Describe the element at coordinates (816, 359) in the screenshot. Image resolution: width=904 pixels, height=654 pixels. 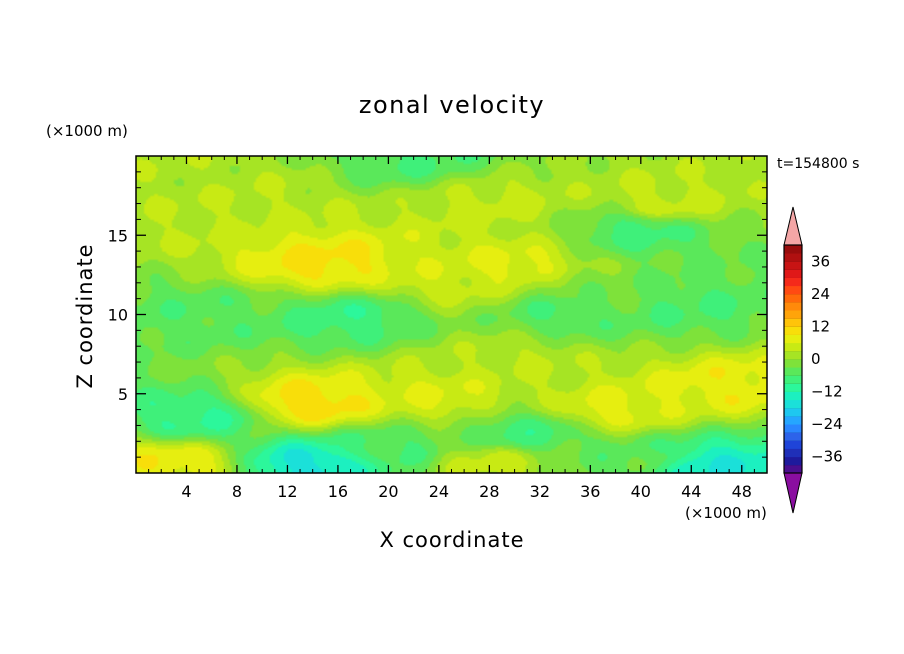
I see `colorbar-label: 0` at that location.